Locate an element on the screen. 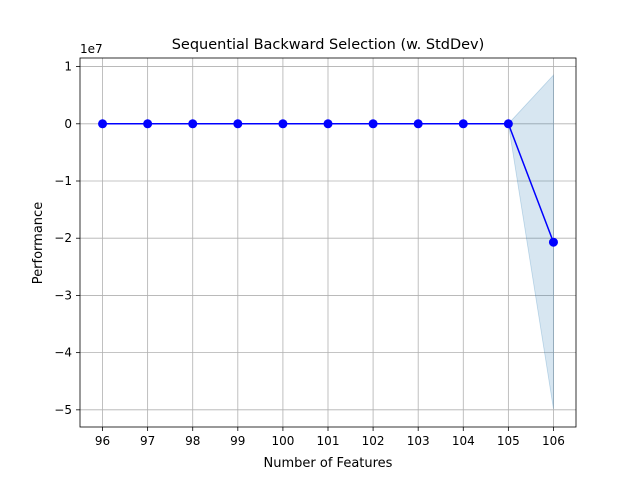 This screenshot has height=480, width=640. x-tick-label: 100 is located at coordinates (282, 441).